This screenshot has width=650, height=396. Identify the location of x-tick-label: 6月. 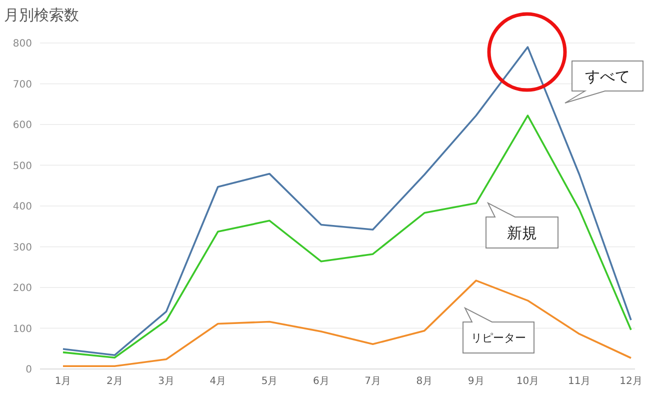
(321, 382).